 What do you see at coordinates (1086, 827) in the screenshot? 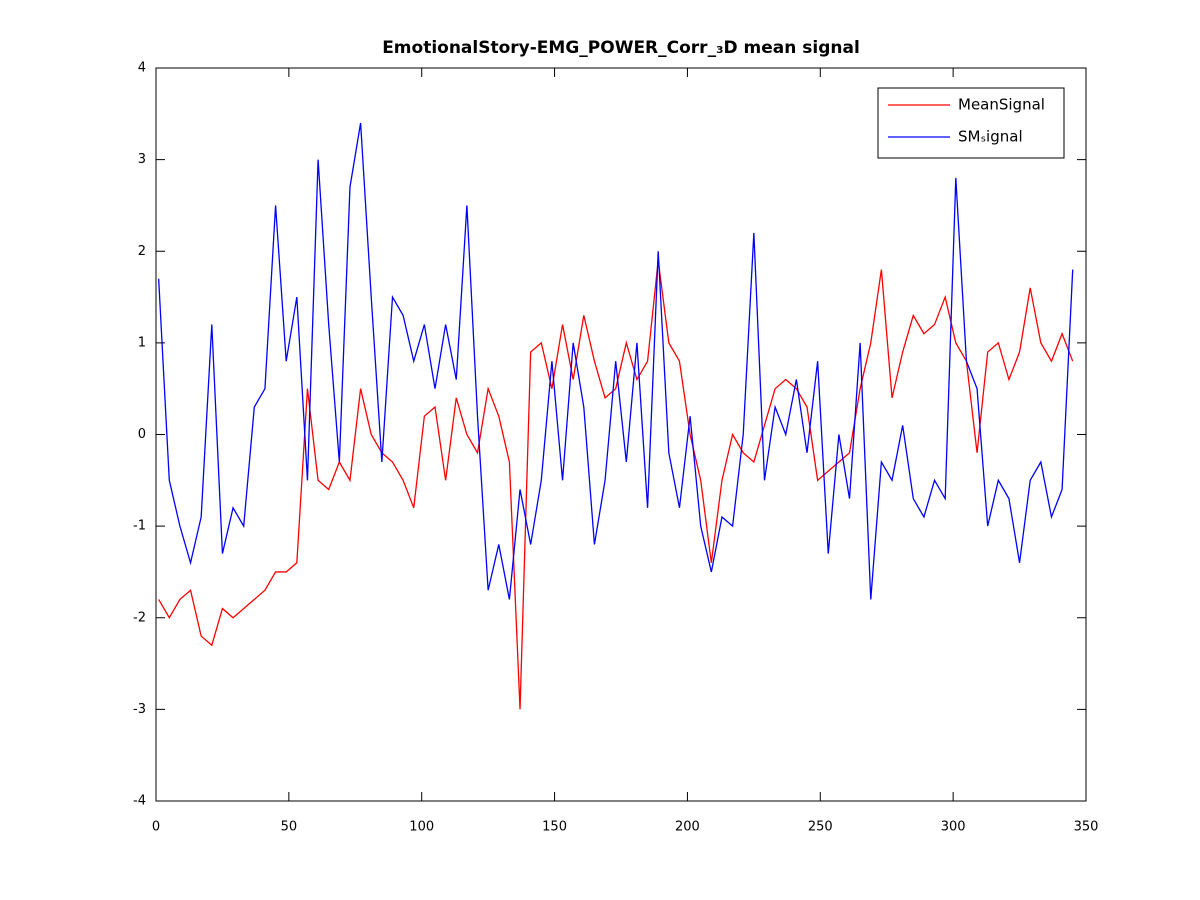
I see `x-tick-label: 350` at bounding box center [1086, 827].